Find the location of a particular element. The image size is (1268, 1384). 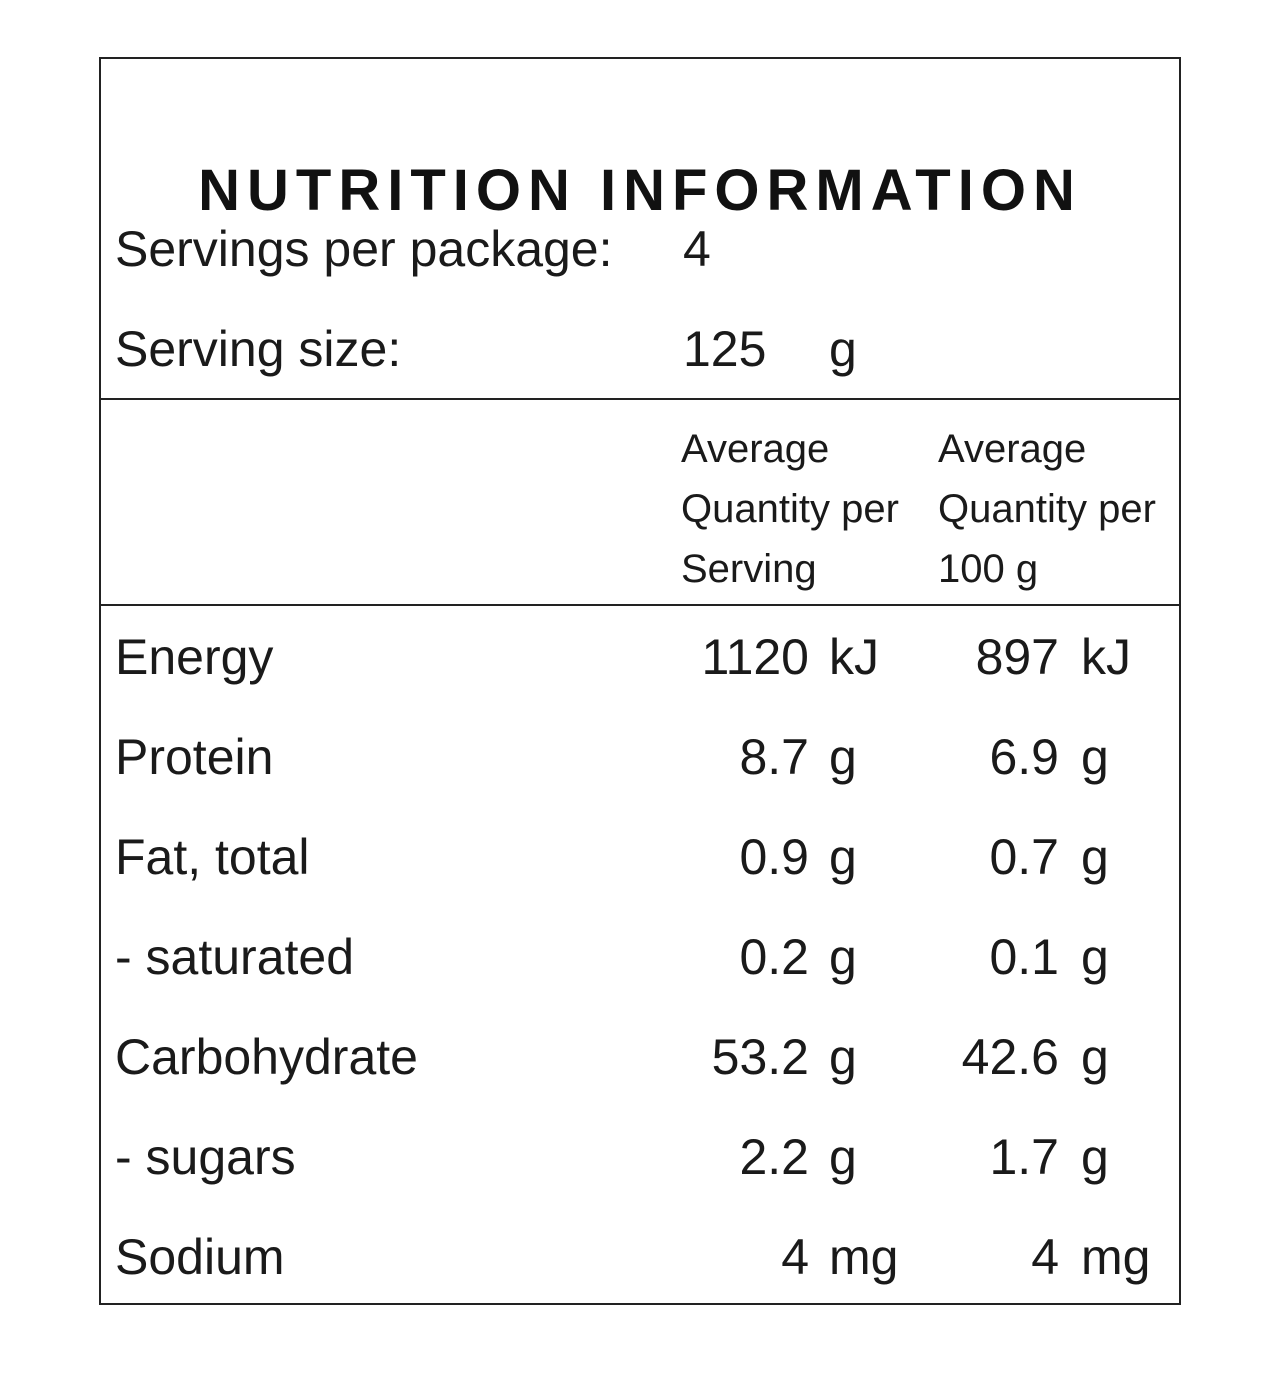

nutrient-name: - sugars is located at coordinates (205, 1157).